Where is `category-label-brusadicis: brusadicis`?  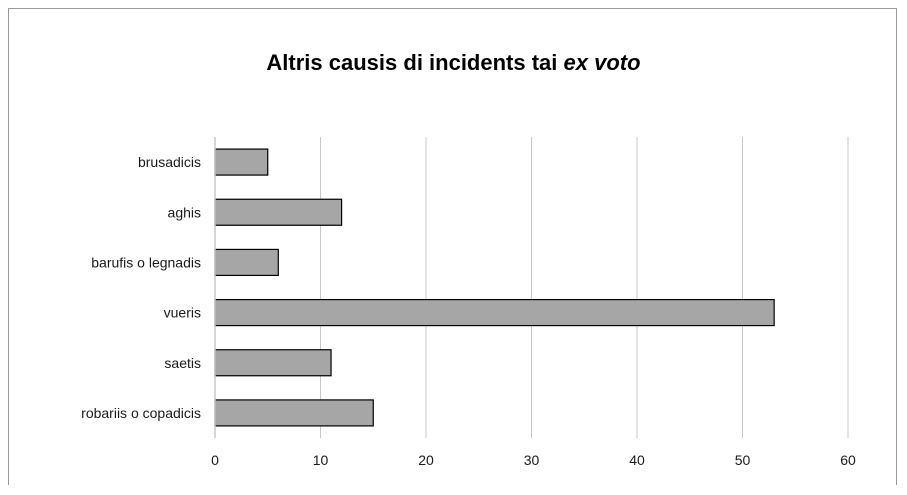
category-label-brusadicis: brusadicis is located at coordinates (169, 162).